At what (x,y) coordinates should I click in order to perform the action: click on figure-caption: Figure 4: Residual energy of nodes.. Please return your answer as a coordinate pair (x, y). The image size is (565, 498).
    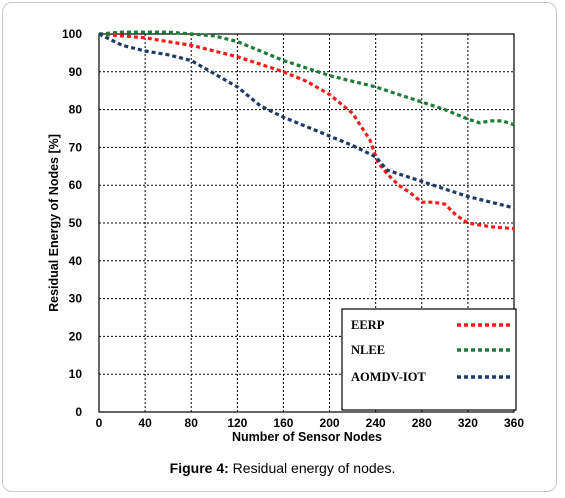
    Looking at the image, I should click on (282, 468).